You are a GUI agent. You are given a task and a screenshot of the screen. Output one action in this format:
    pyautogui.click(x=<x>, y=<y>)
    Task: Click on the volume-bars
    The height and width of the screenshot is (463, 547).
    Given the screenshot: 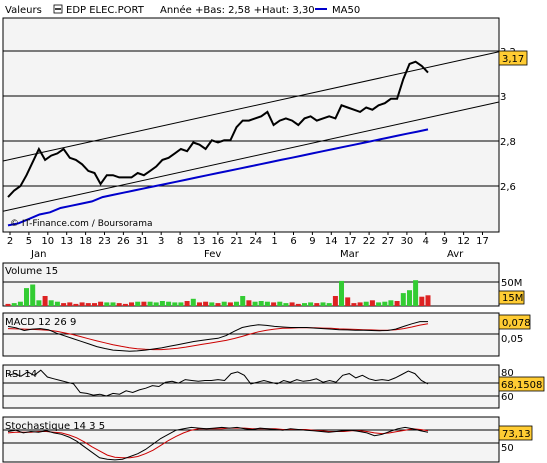 What is the action you would take?
    pyautogui.click(x=218, y=293)
    